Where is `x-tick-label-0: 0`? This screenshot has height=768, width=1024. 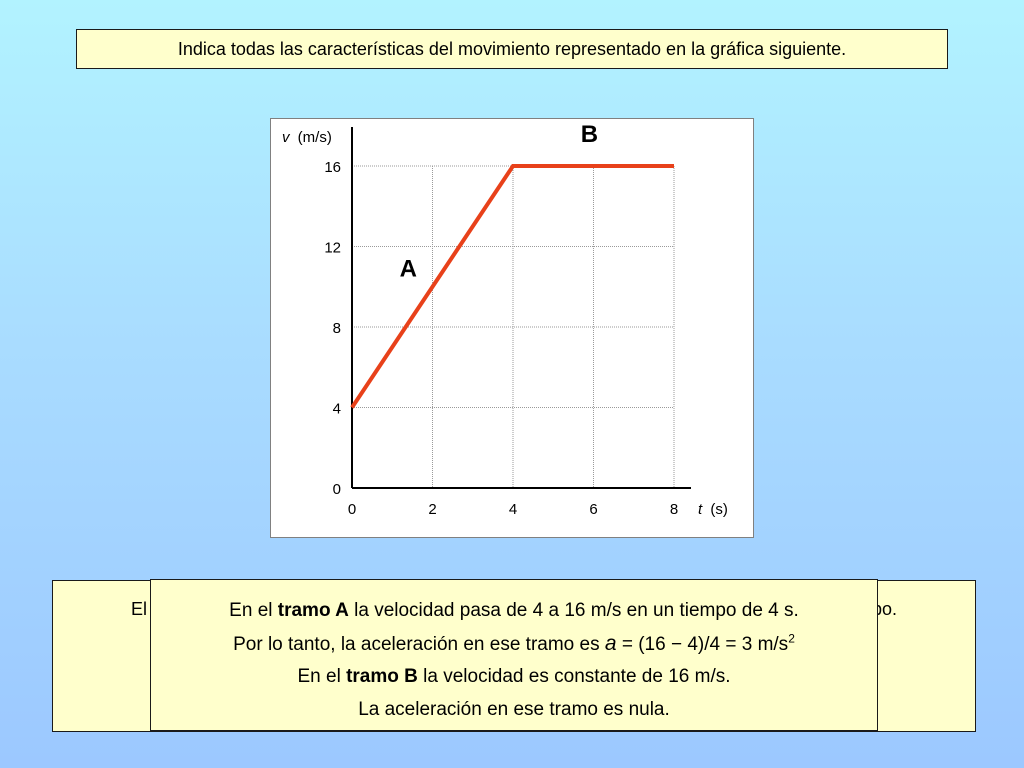
x-tick-label-0: 0 is located at coordinates (352, 509).